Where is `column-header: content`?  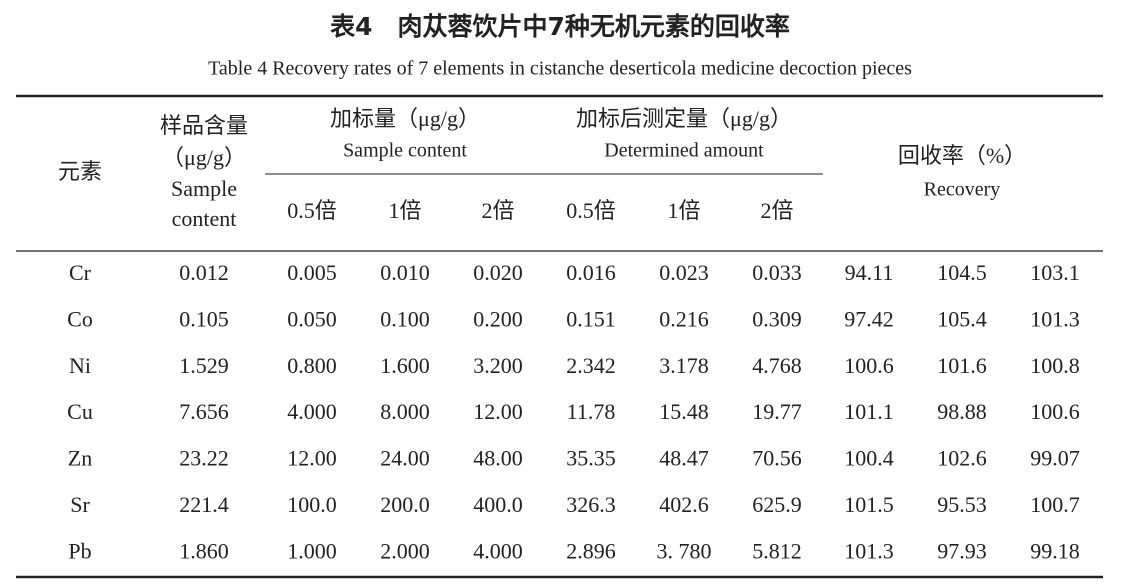 column-header: content is located at coordinates (204, 218).